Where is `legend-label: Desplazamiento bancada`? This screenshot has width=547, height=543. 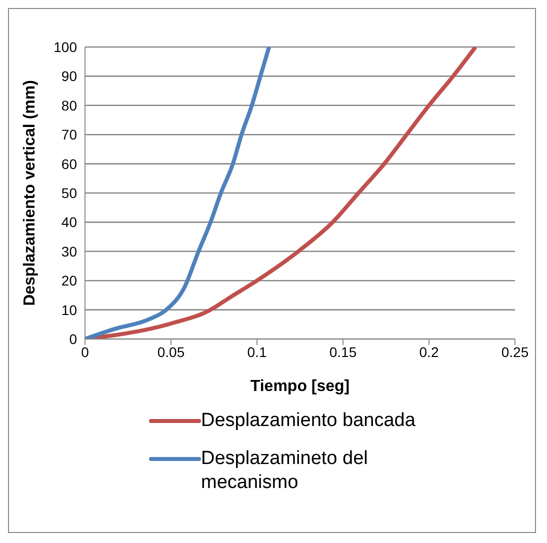
legend-label: Desplazamiento bancada is located at coordinates (308, 421).